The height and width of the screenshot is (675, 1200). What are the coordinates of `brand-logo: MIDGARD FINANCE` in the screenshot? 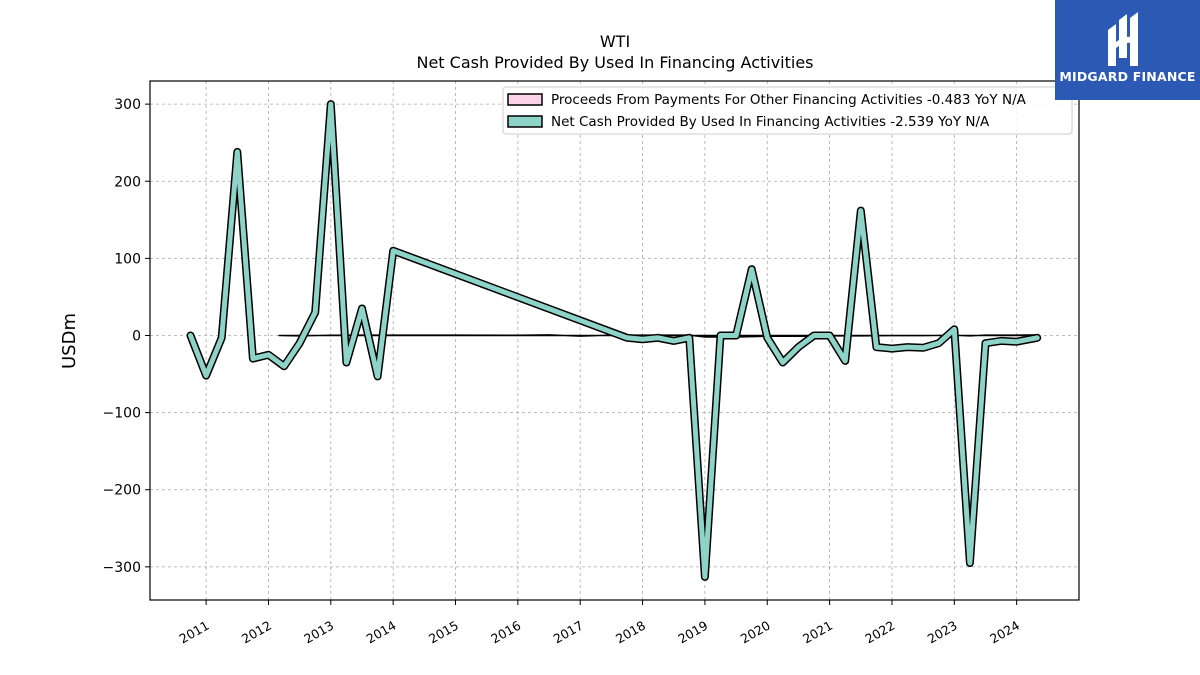 It's located at (1127, 50).